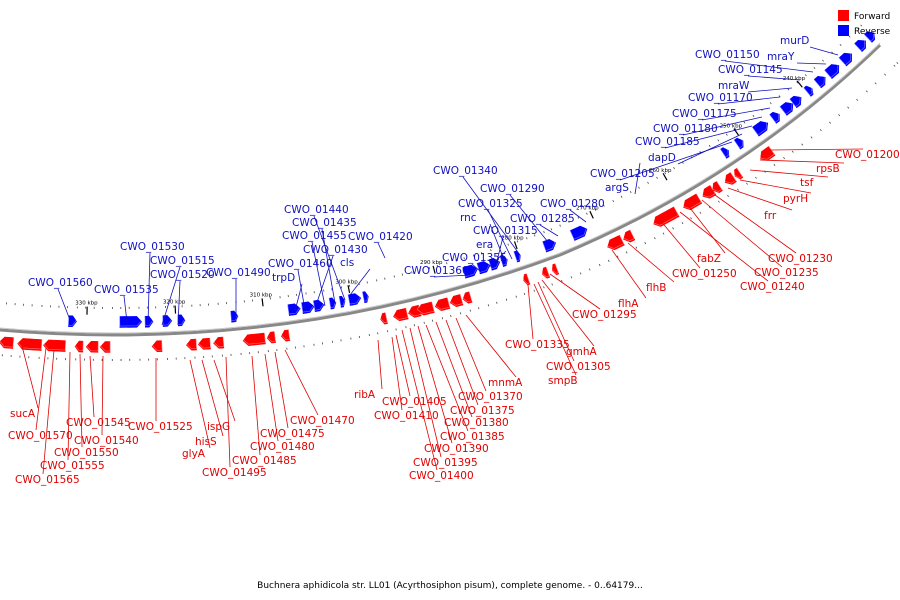 The width and height of the screenshot is (900, 600). What do you see at coordinates (282, 447) in the screenshot?
I see `forward-gene-label: CWO_01480` at bounding box center [282, 447].